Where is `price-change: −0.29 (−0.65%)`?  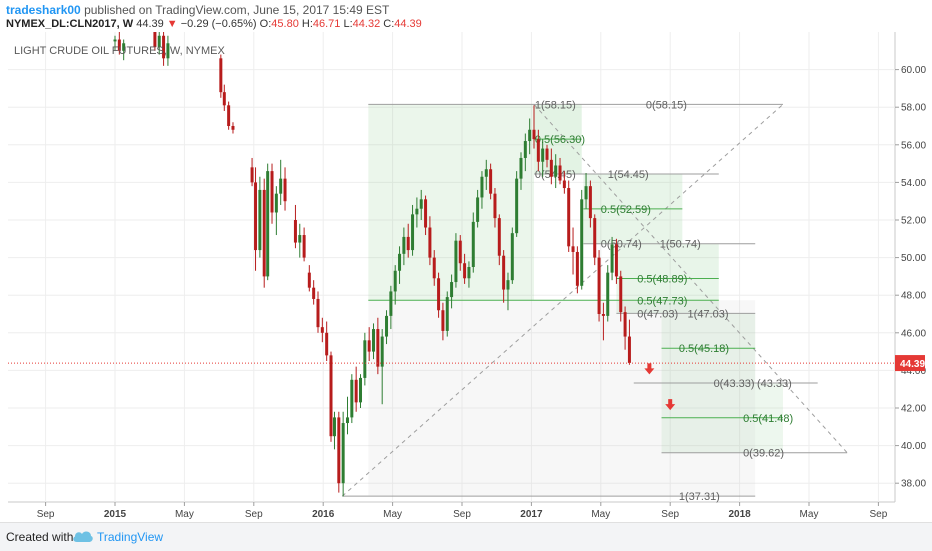
price-change: −0.29 (−0.65%) is located at coordinates (218, 24).